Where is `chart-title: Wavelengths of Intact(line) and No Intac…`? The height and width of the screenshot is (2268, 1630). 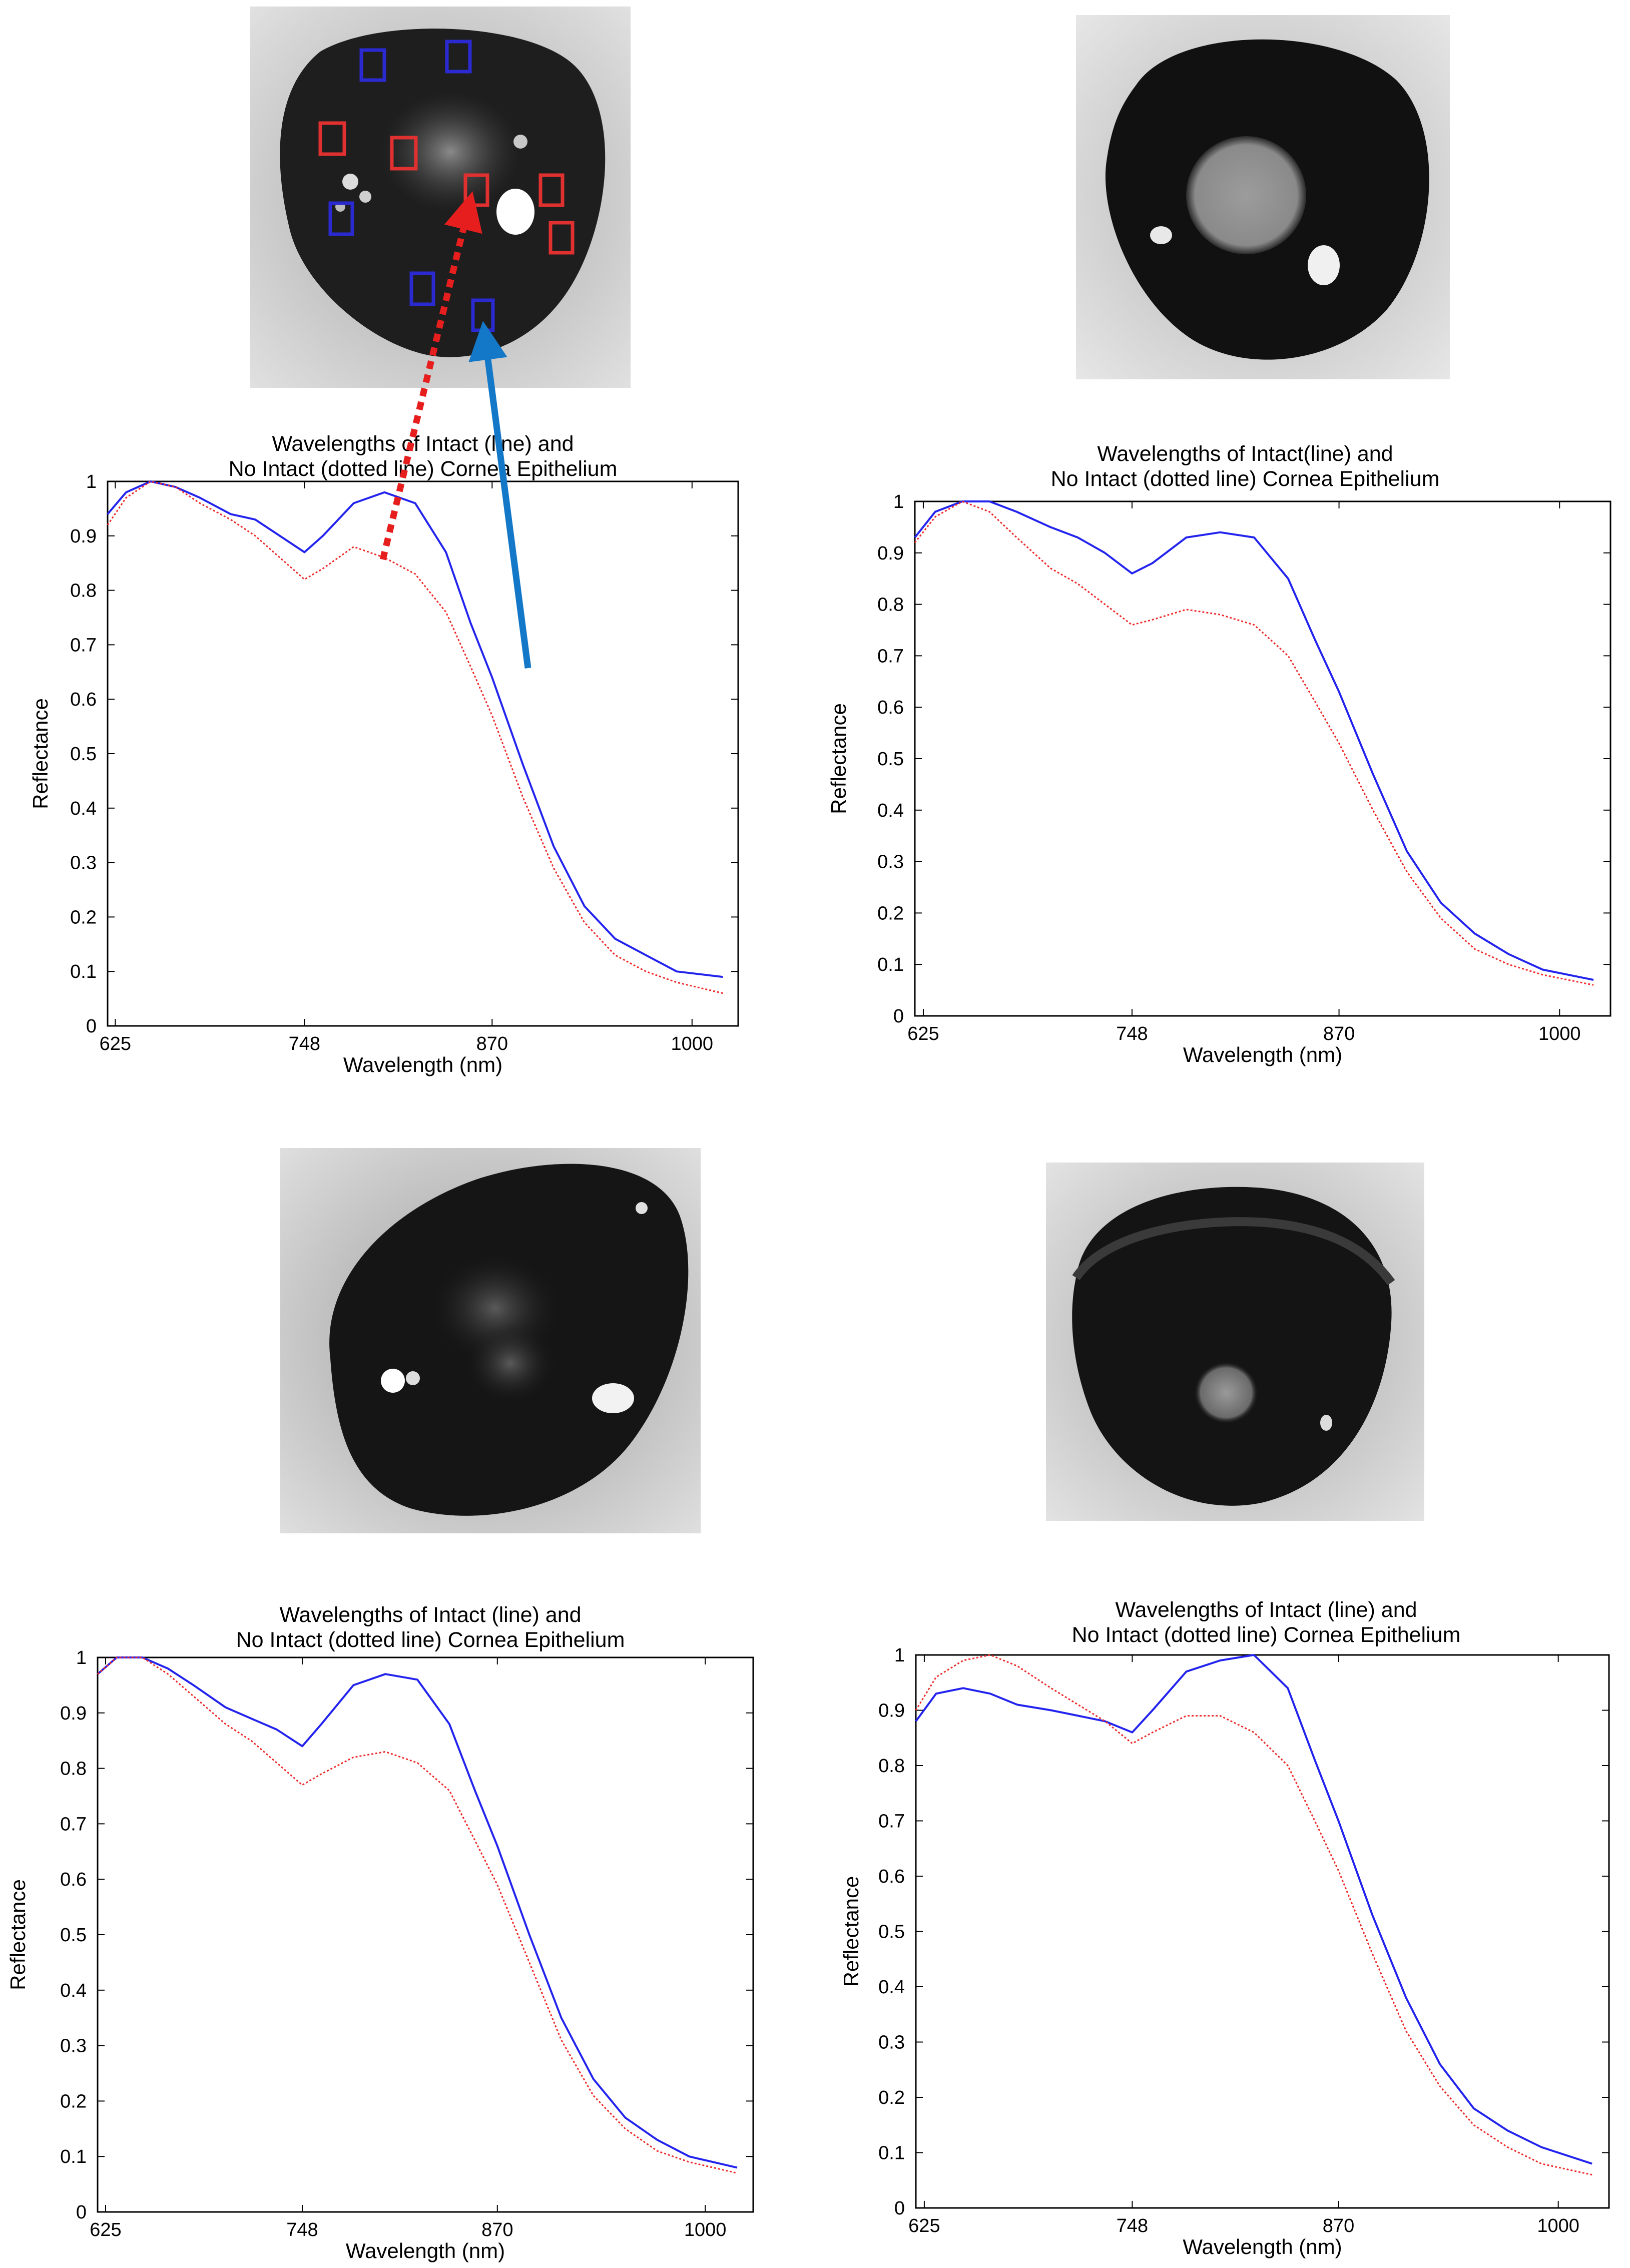 chart-title: Wavelengths of Intact(line) and No Intac… is located at coordinates (1245, 466).